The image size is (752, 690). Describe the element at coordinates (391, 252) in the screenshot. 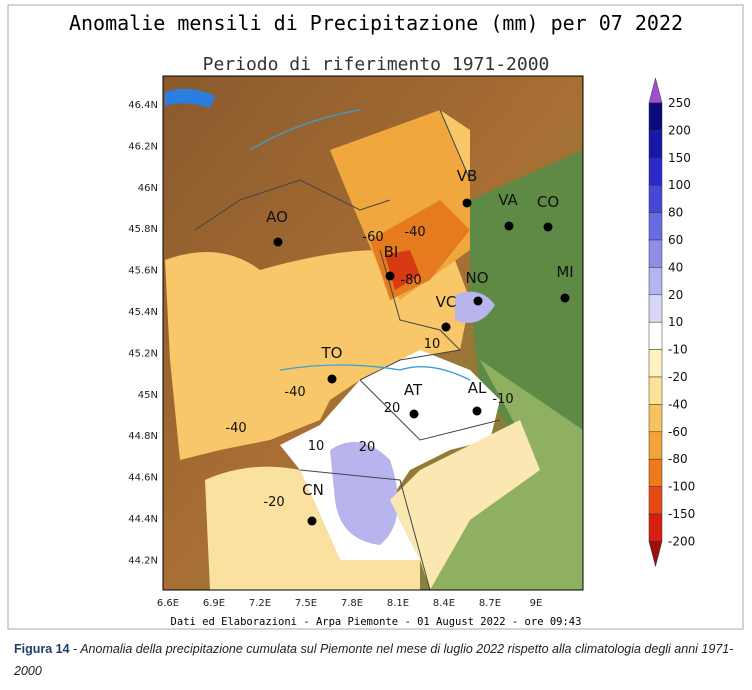

I see `city-label: BI` at that location.